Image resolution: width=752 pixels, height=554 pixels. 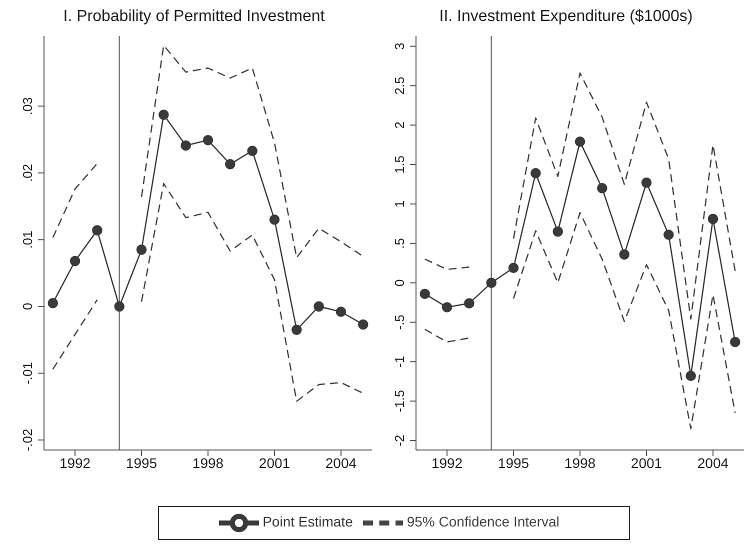 I want to click on y-tick-label: .01, so click(x=27, y=239).